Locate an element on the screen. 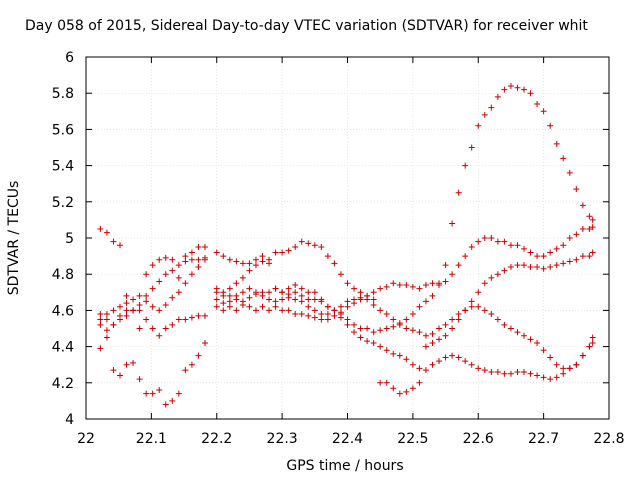 The image size is (640, 480). x-tick-label: 22.4 is located at coordinates (347, 439).